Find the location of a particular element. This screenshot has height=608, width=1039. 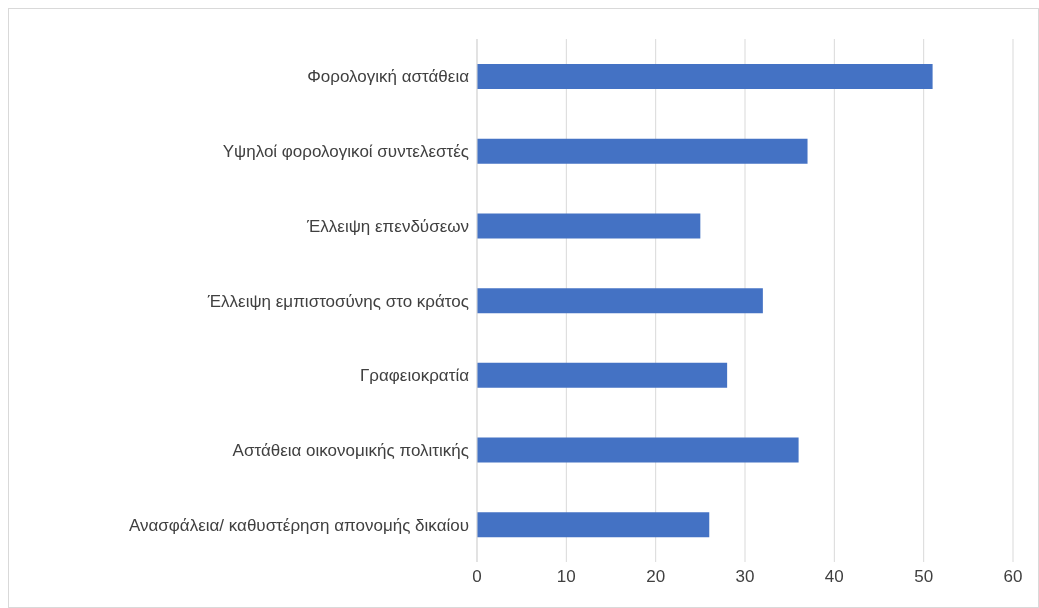

y-tick-label: Φορολογική αστάθεια is located at coordinates (388, 77).